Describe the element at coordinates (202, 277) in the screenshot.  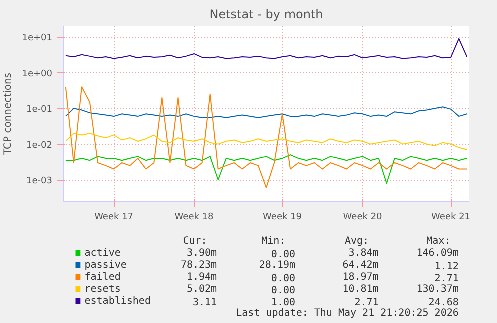
I see `text: 1.94m` at that location.